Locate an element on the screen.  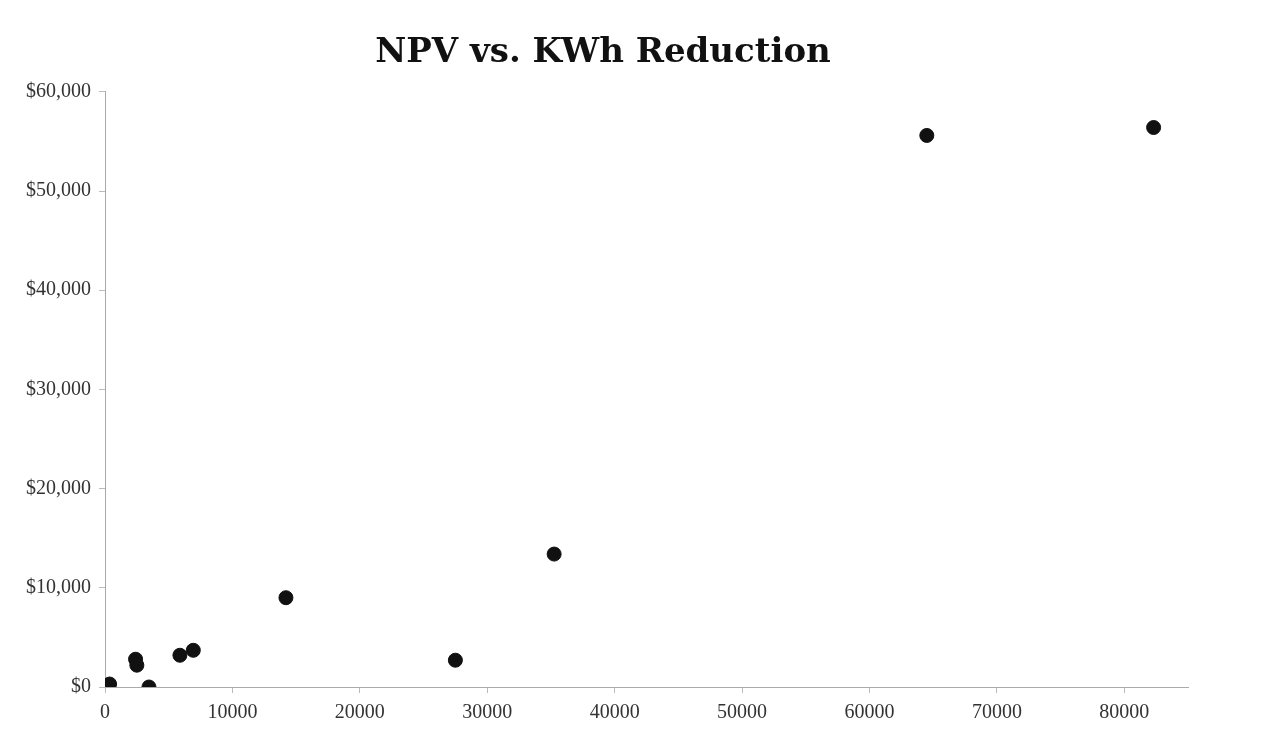
y-tick-label: $0 is located at coordinates (81, 685).